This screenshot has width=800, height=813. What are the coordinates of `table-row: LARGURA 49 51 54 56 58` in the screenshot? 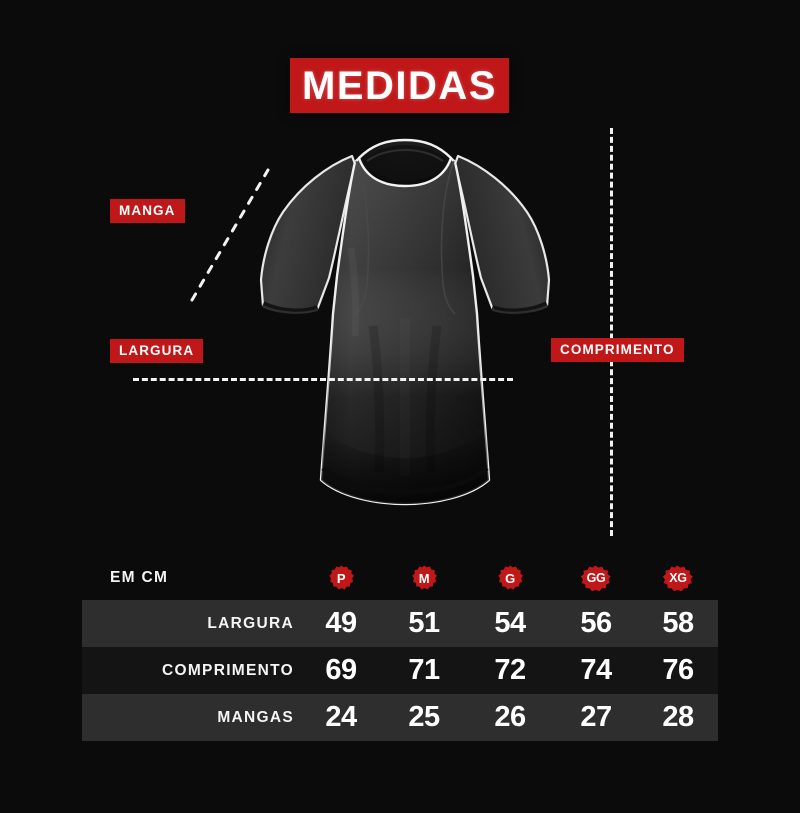 It's located at (400, 623).